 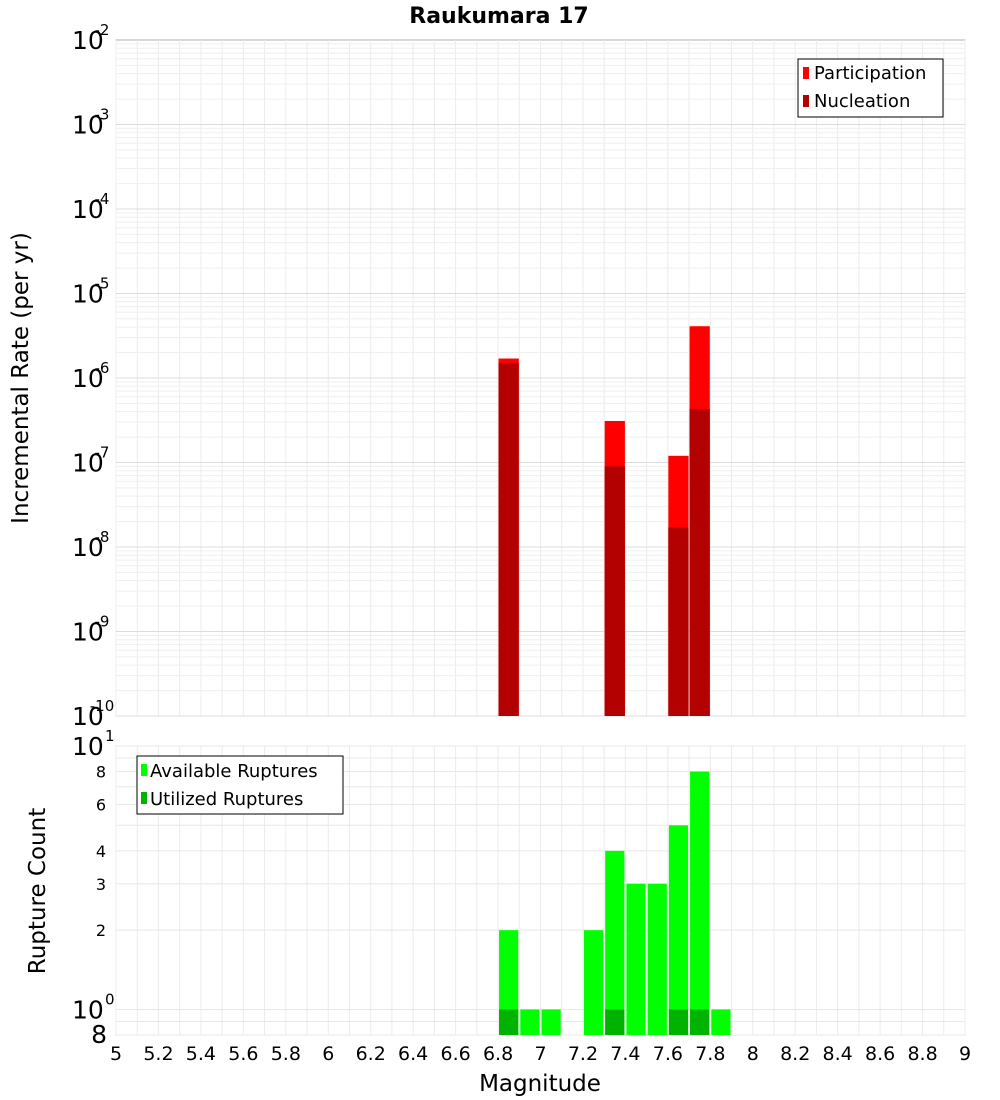 I want to click on rate-bars, so click(x=604, y=521).